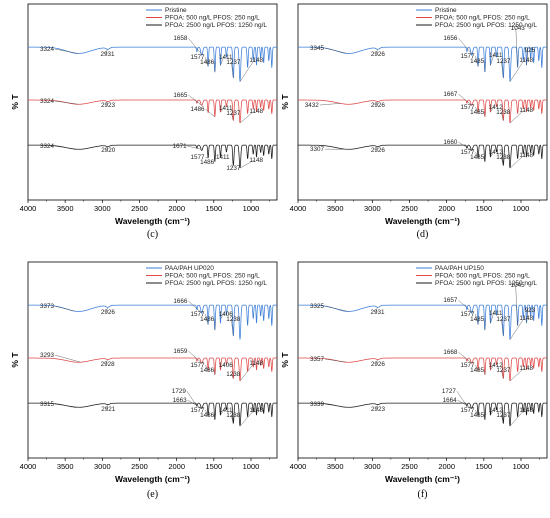 The height and width of the screenshot is (518, 550). I want to click on peak-label: 3325, so click(317, 306).